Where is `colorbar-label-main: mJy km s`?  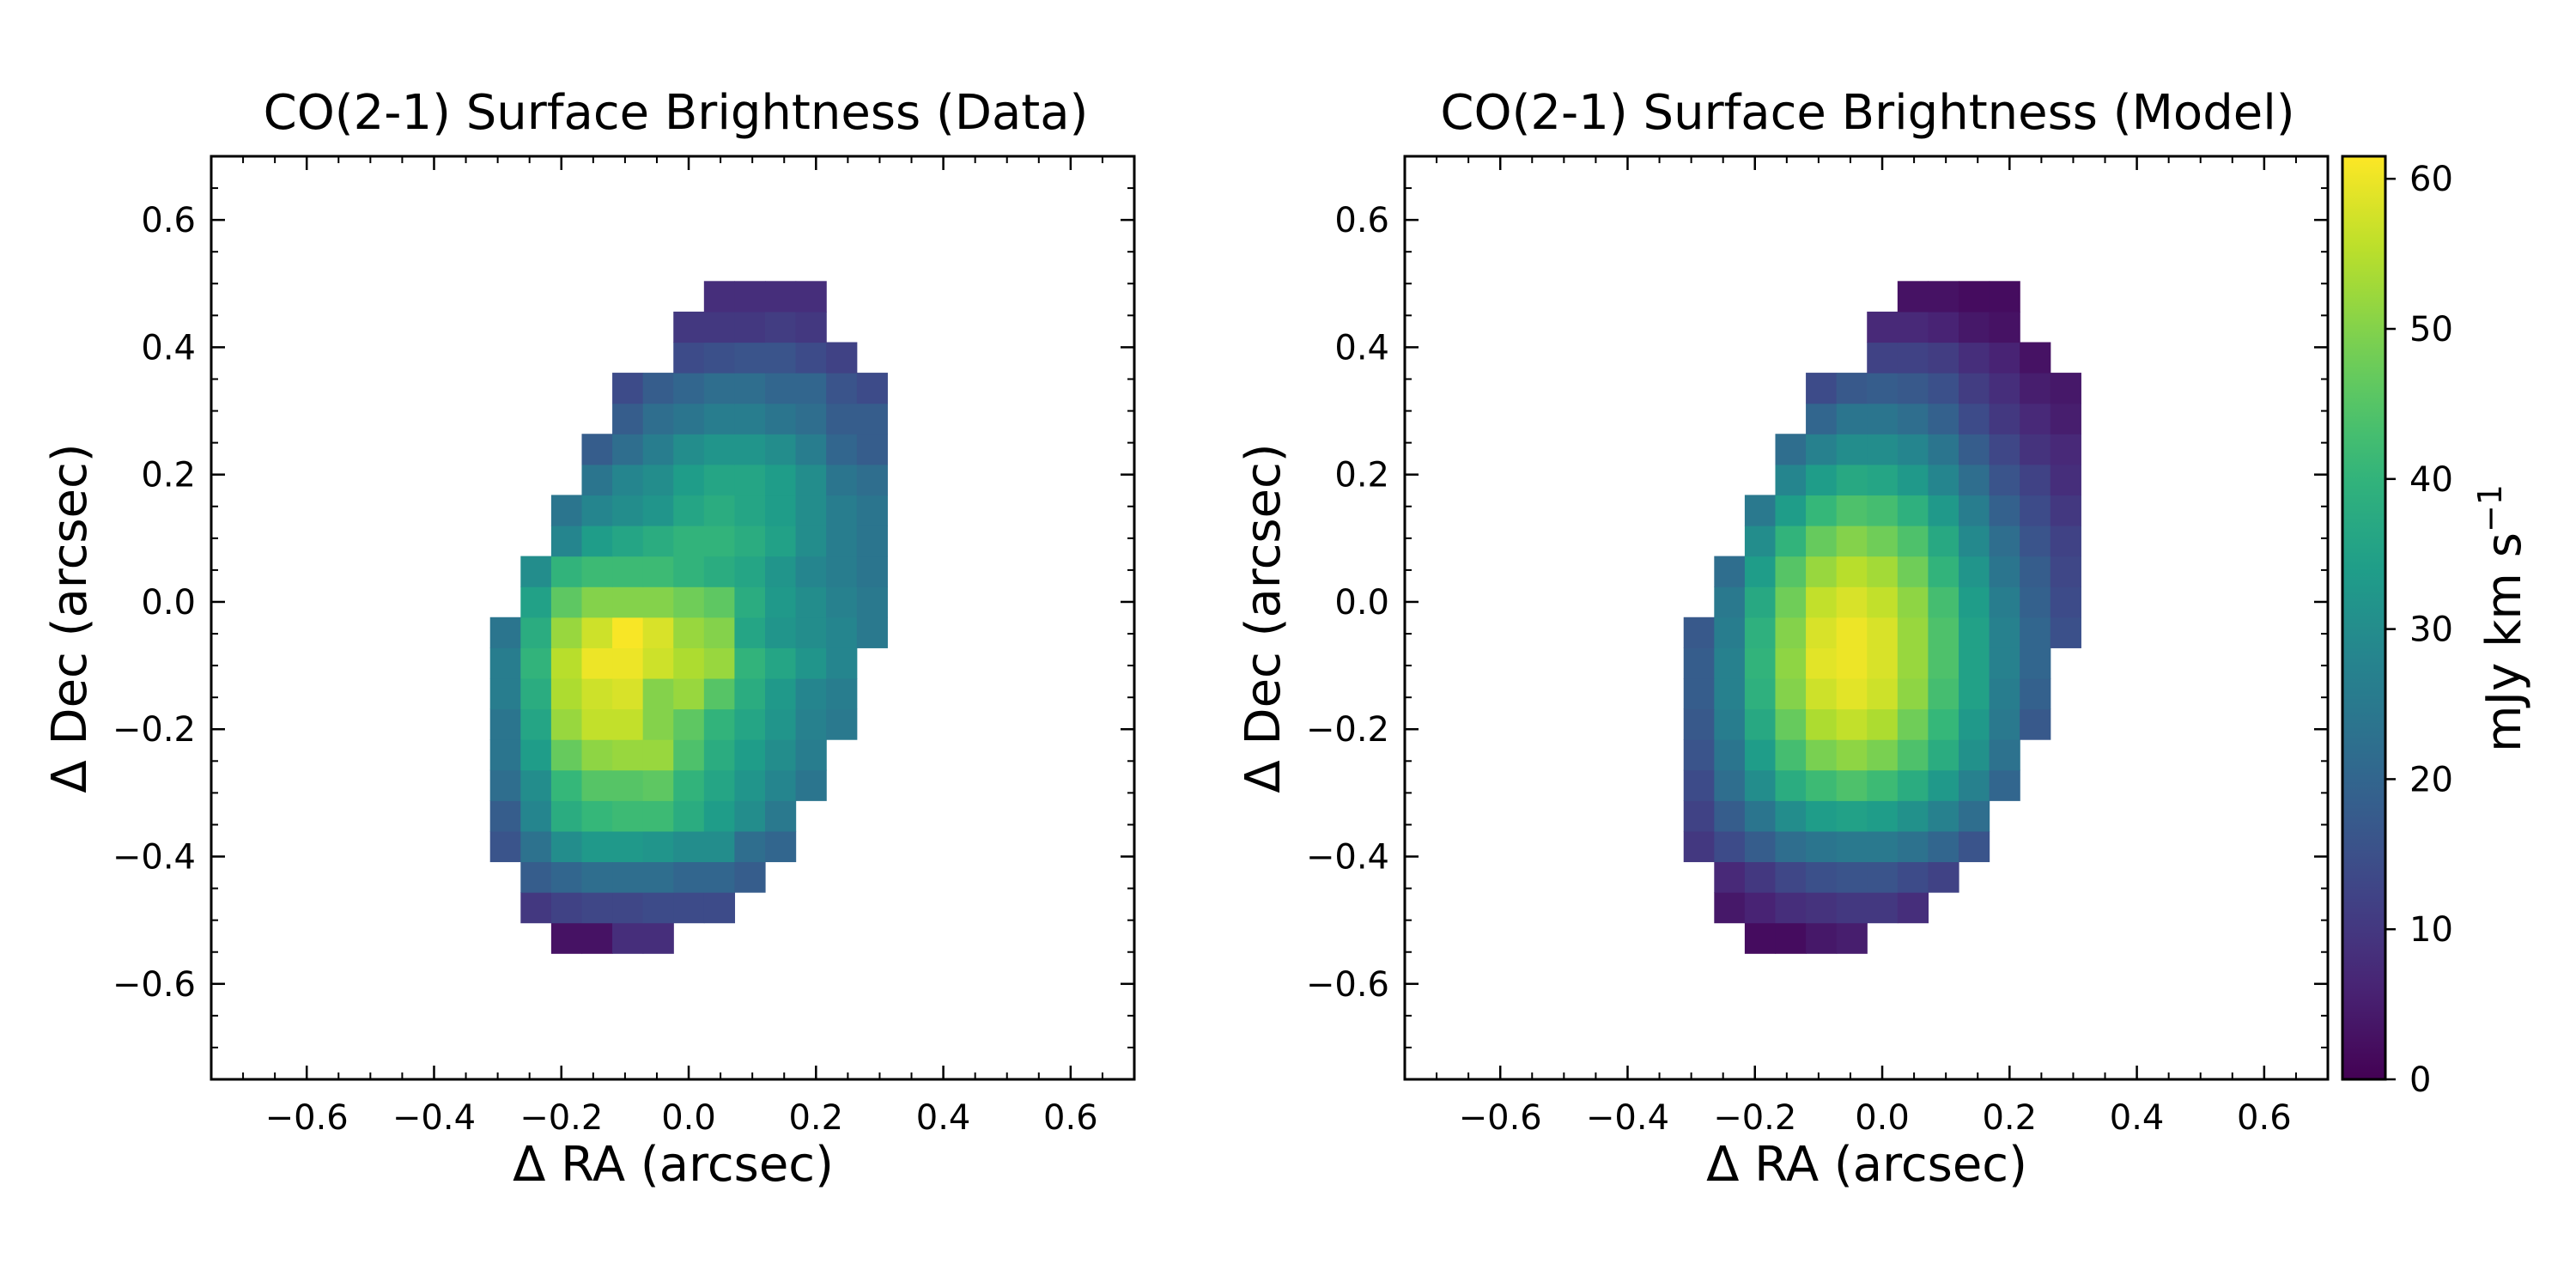 colorbar-label-main: mJy km s is located at coordinates (2504, 642).